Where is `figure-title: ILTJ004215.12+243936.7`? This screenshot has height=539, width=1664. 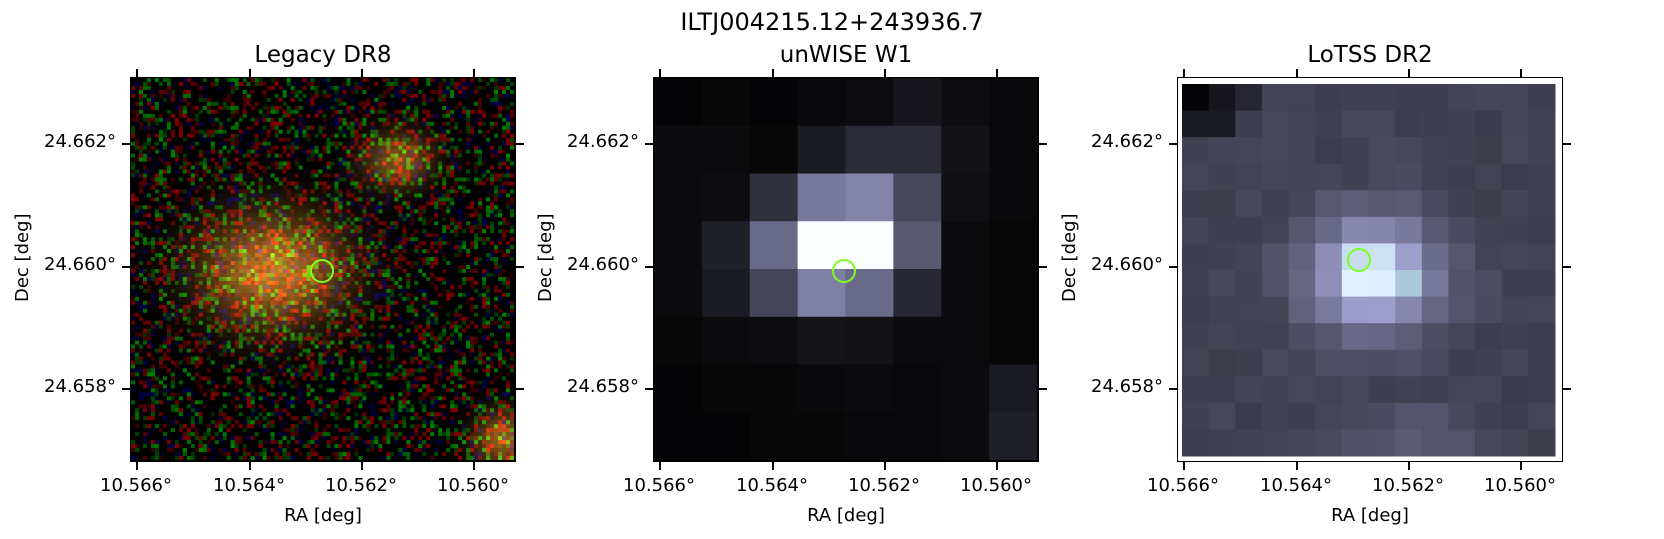 figure-title: ILTJ004215.12+243936.7 is located at coordinates (832, 22).